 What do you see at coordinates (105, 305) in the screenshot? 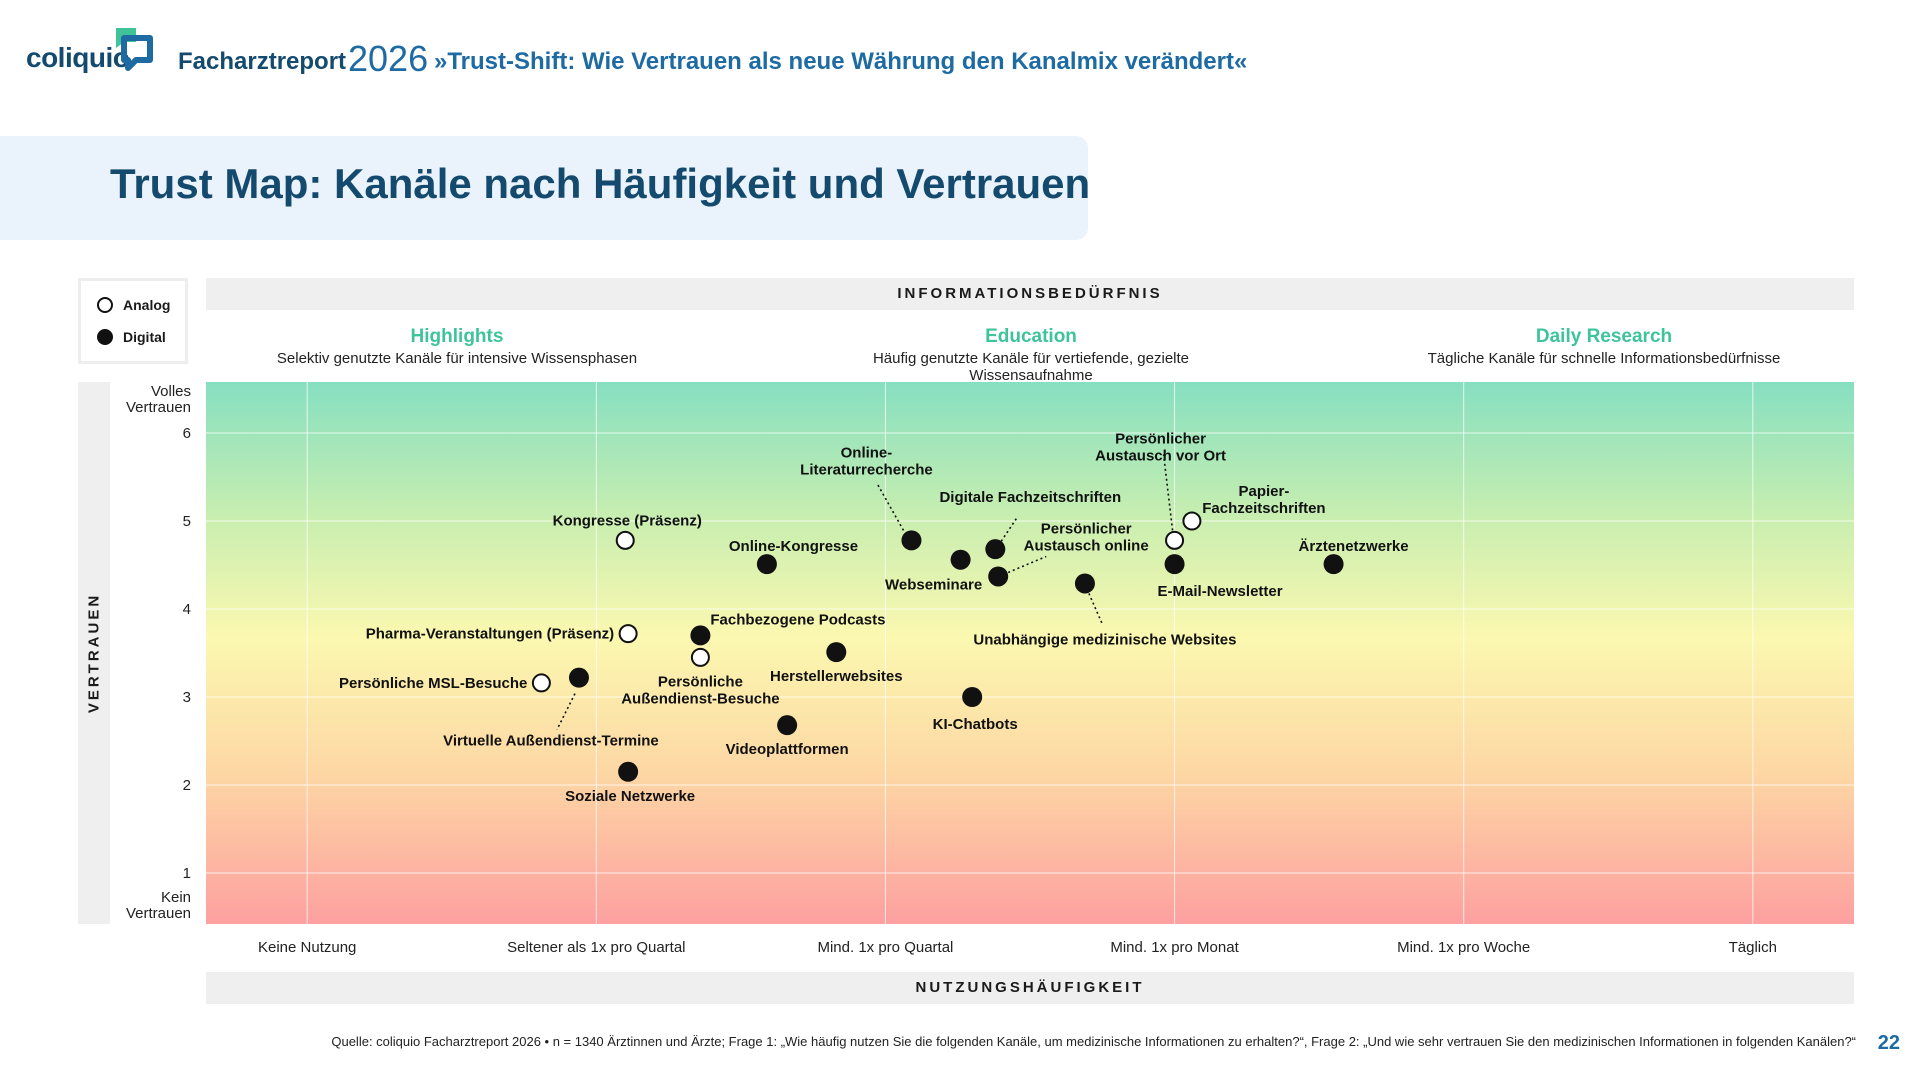
I see `open-circle-icon` at bounding box center [105, 305].